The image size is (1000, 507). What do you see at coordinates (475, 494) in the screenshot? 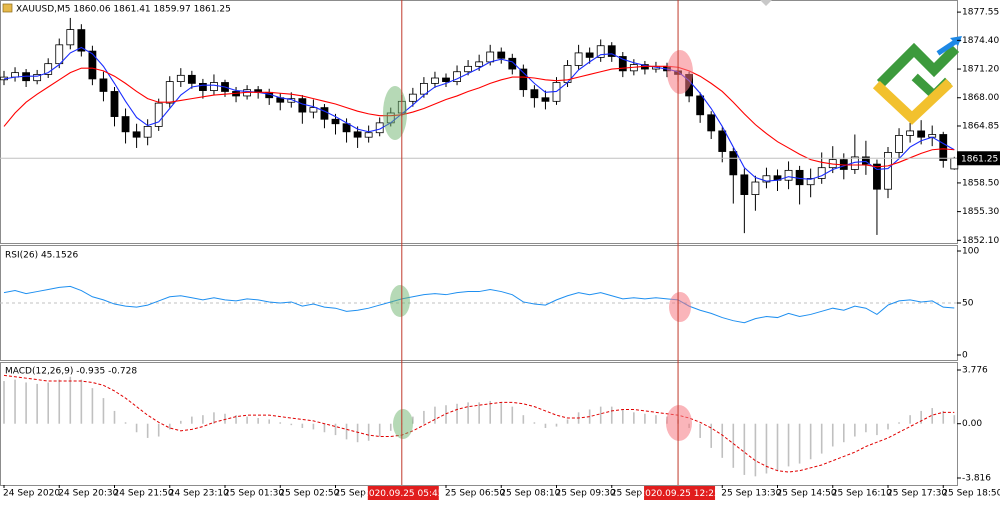
I see `x-tick-label: 25 Sep 06:50` at bounding box center [475, 494].